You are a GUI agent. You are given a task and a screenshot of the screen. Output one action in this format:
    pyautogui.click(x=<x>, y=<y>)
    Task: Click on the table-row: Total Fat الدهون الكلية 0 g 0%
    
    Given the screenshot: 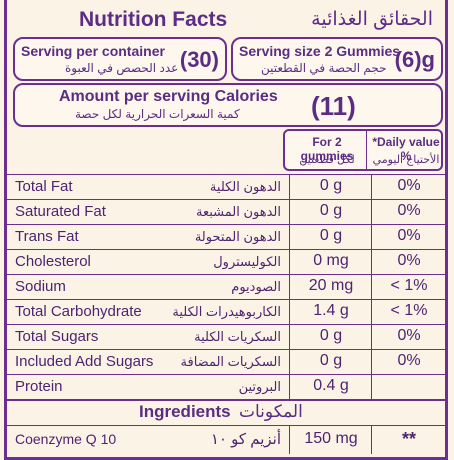 What is the action you would take?
    pyautogui.click(x=226, y=187)
    